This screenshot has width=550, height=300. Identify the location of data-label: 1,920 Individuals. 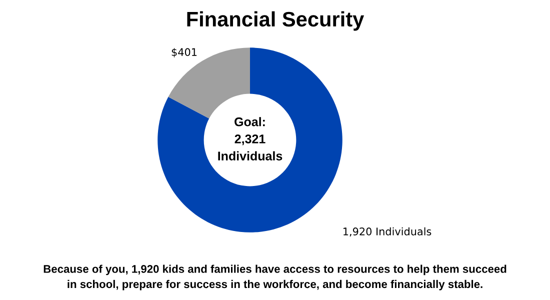
(388, 231).